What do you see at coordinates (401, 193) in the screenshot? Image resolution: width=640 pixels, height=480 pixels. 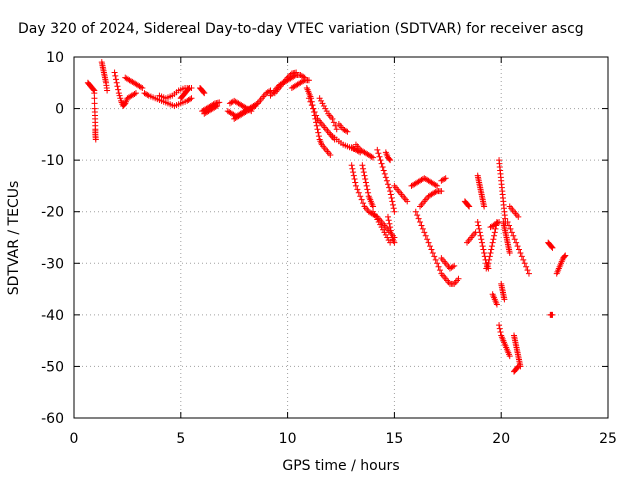 I see `data-segment-s32` at bounding box center [401, 193].